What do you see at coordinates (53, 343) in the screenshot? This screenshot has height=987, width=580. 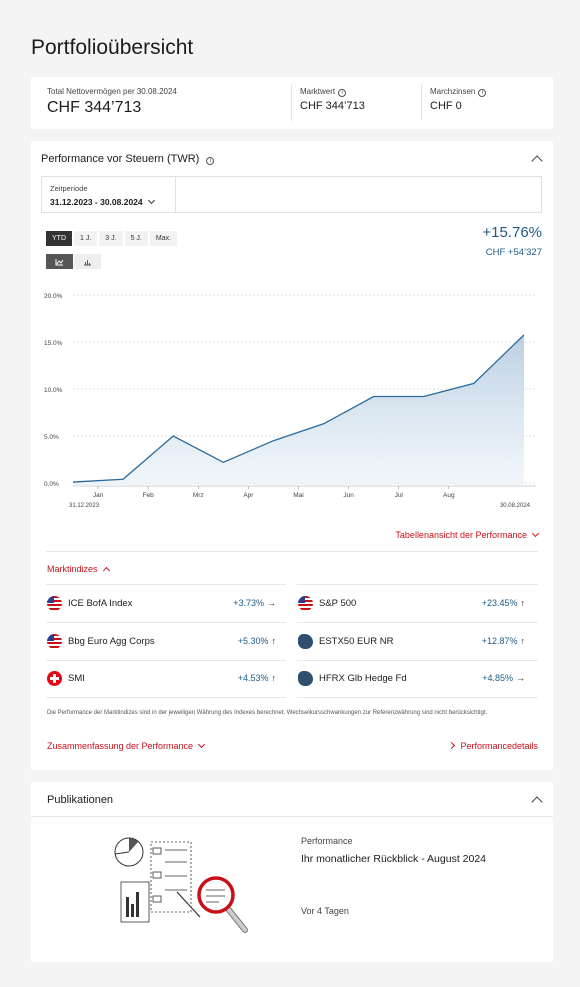 I see `y-tick-label: 15.0%` at bounding box center [53, 343].